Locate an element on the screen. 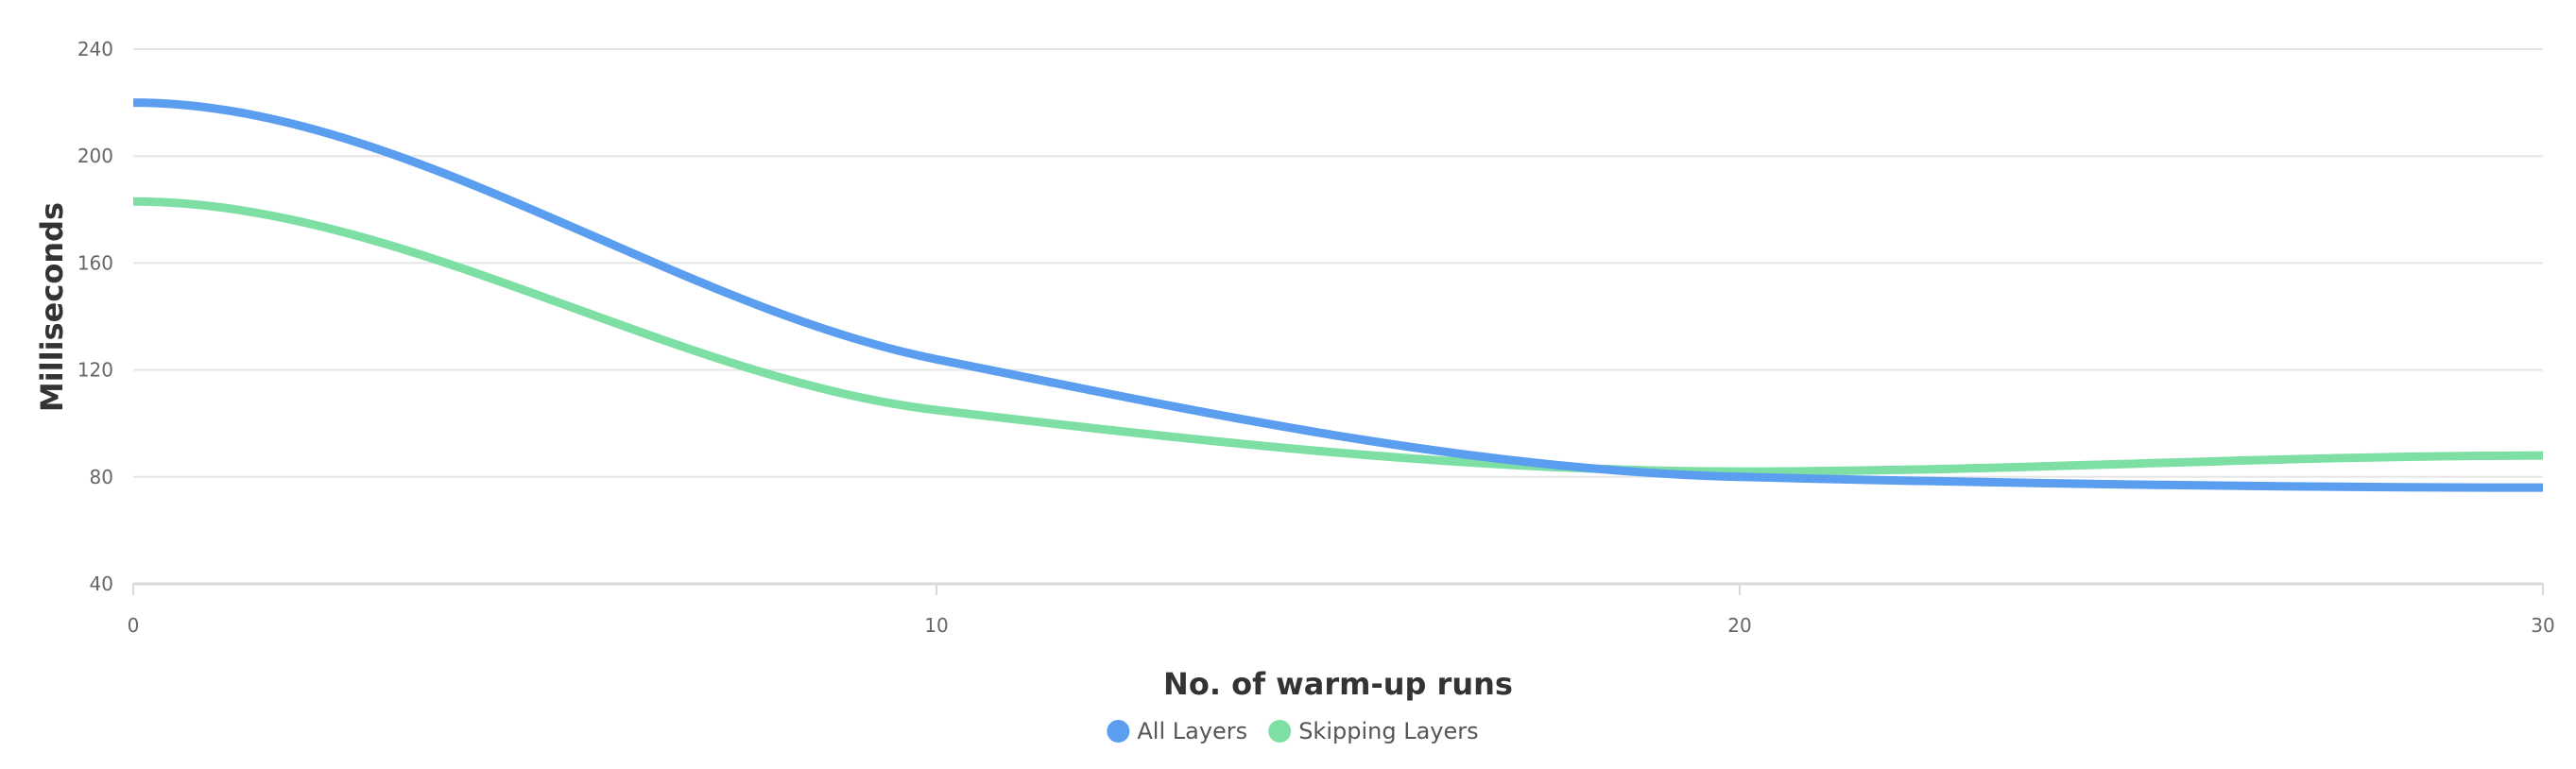 The width and height of the screenshot is (2576, 769). legend-item-skipping-layers: Skipping Layers is located at coordinates (1373, 731).